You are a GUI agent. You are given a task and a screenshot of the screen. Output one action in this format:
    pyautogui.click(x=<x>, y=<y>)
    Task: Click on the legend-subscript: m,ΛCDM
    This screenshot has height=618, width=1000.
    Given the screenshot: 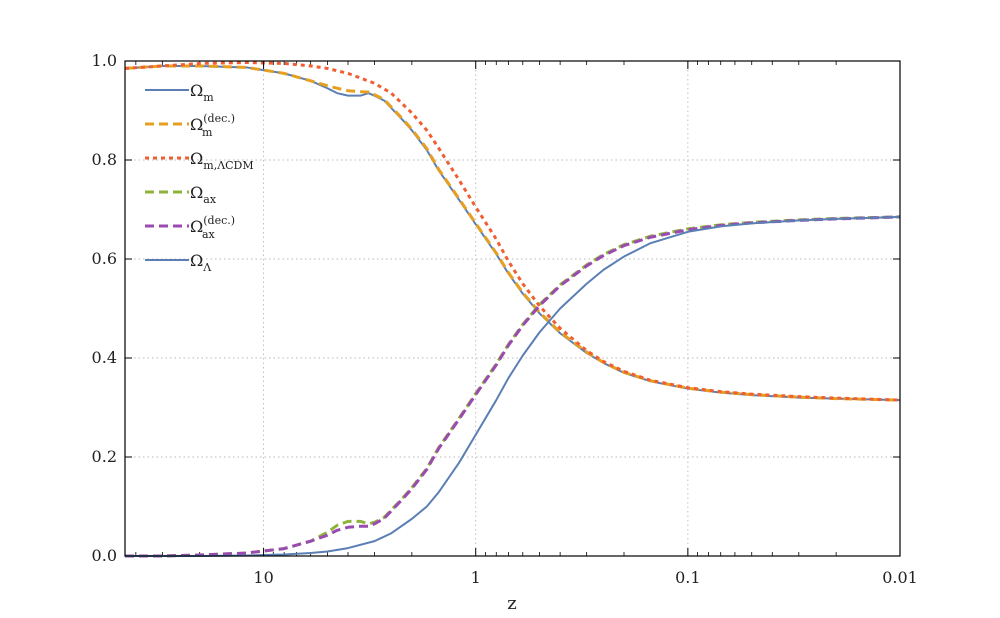 What is the action you would take?
    pyautogui.click(x=228, y=165)
    